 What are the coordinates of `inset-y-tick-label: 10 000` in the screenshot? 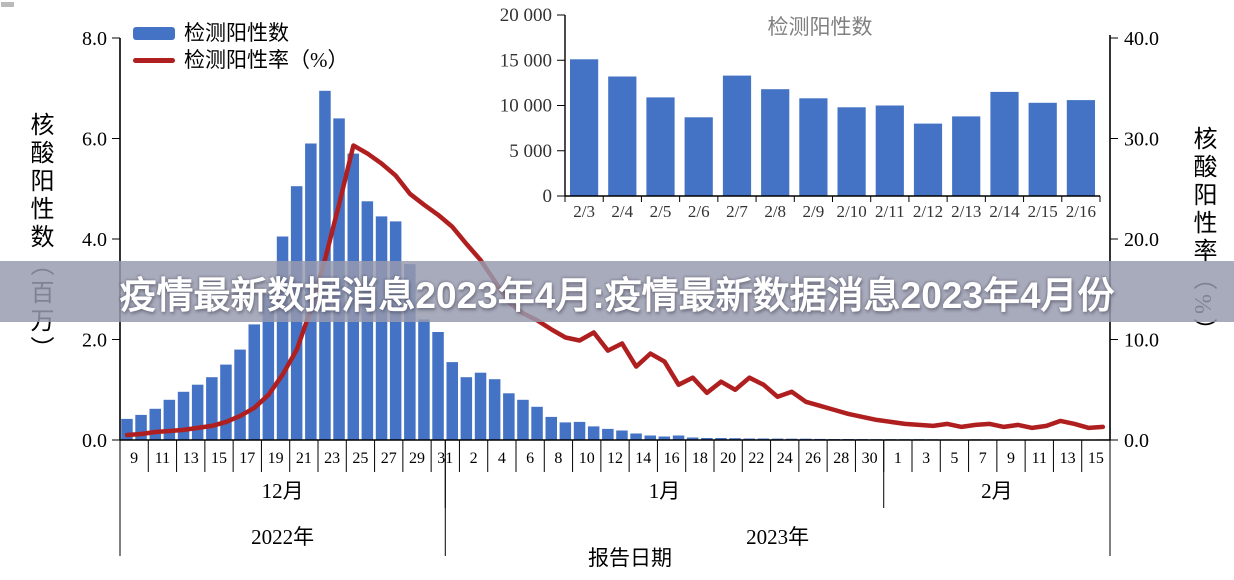 It's located at (526, 106).